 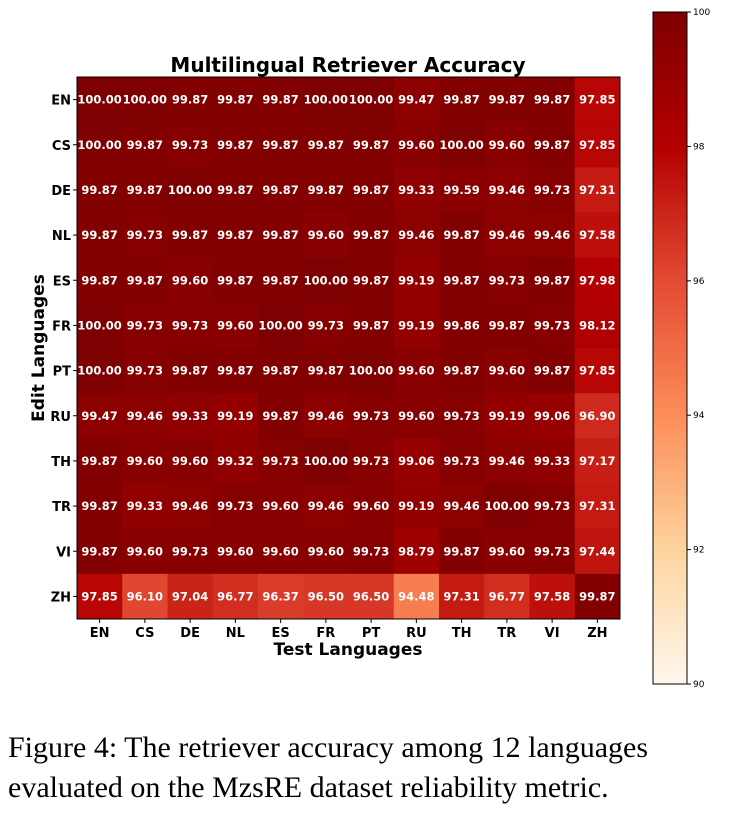 I want to click on cell-value-label: 96.90, so click(x=597, y=416).